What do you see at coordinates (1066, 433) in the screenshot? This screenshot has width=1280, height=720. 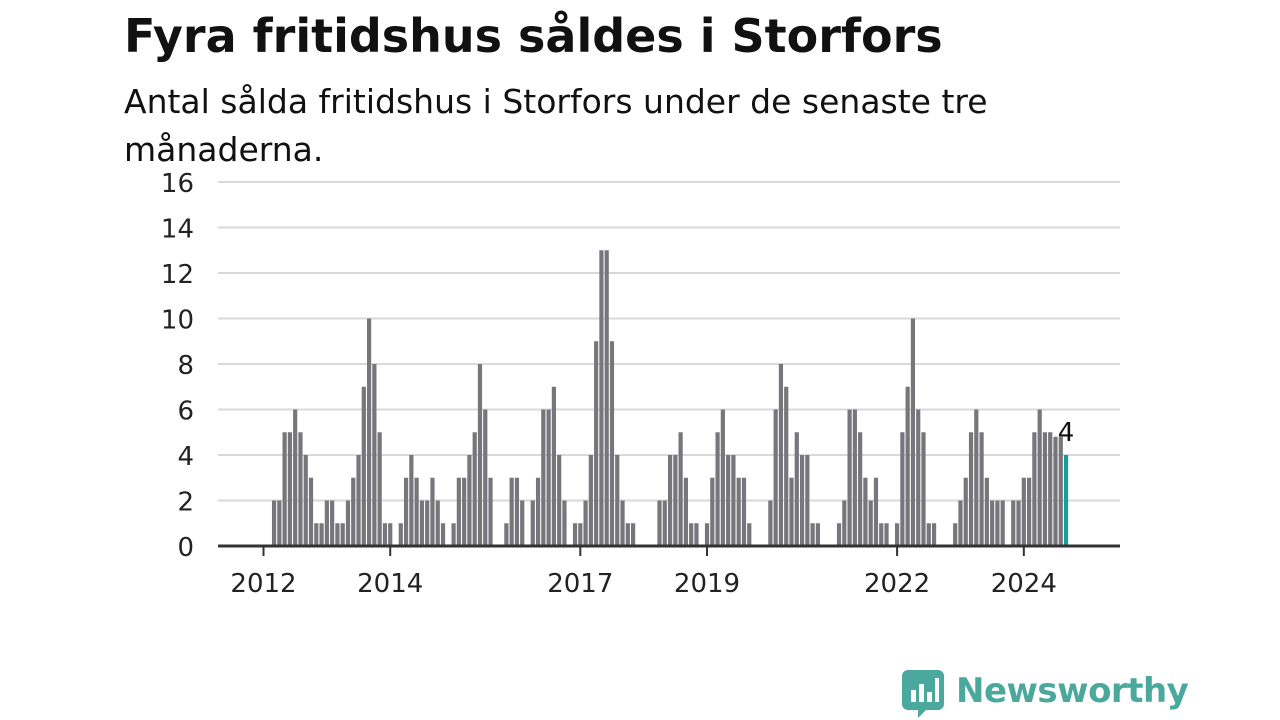 I see `highlight-value-label: 4` at bounding box center [1066, 433].